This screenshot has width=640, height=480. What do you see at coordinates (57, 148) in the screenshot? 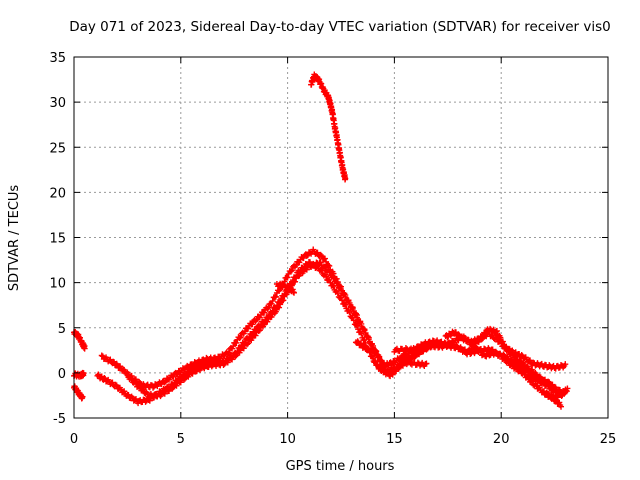
I see `y-tick-label: 25` at bounding box center [57, 148].